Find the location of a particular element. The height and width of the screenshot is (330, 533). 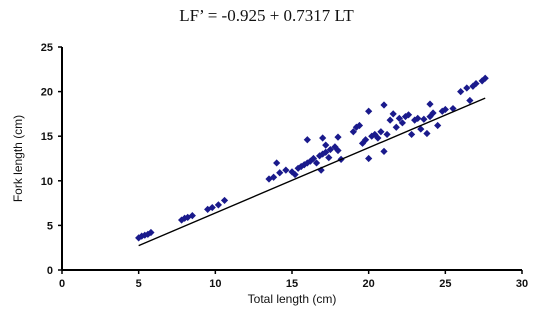

x-tick-label: 30 is located at coordinates (522, 284).